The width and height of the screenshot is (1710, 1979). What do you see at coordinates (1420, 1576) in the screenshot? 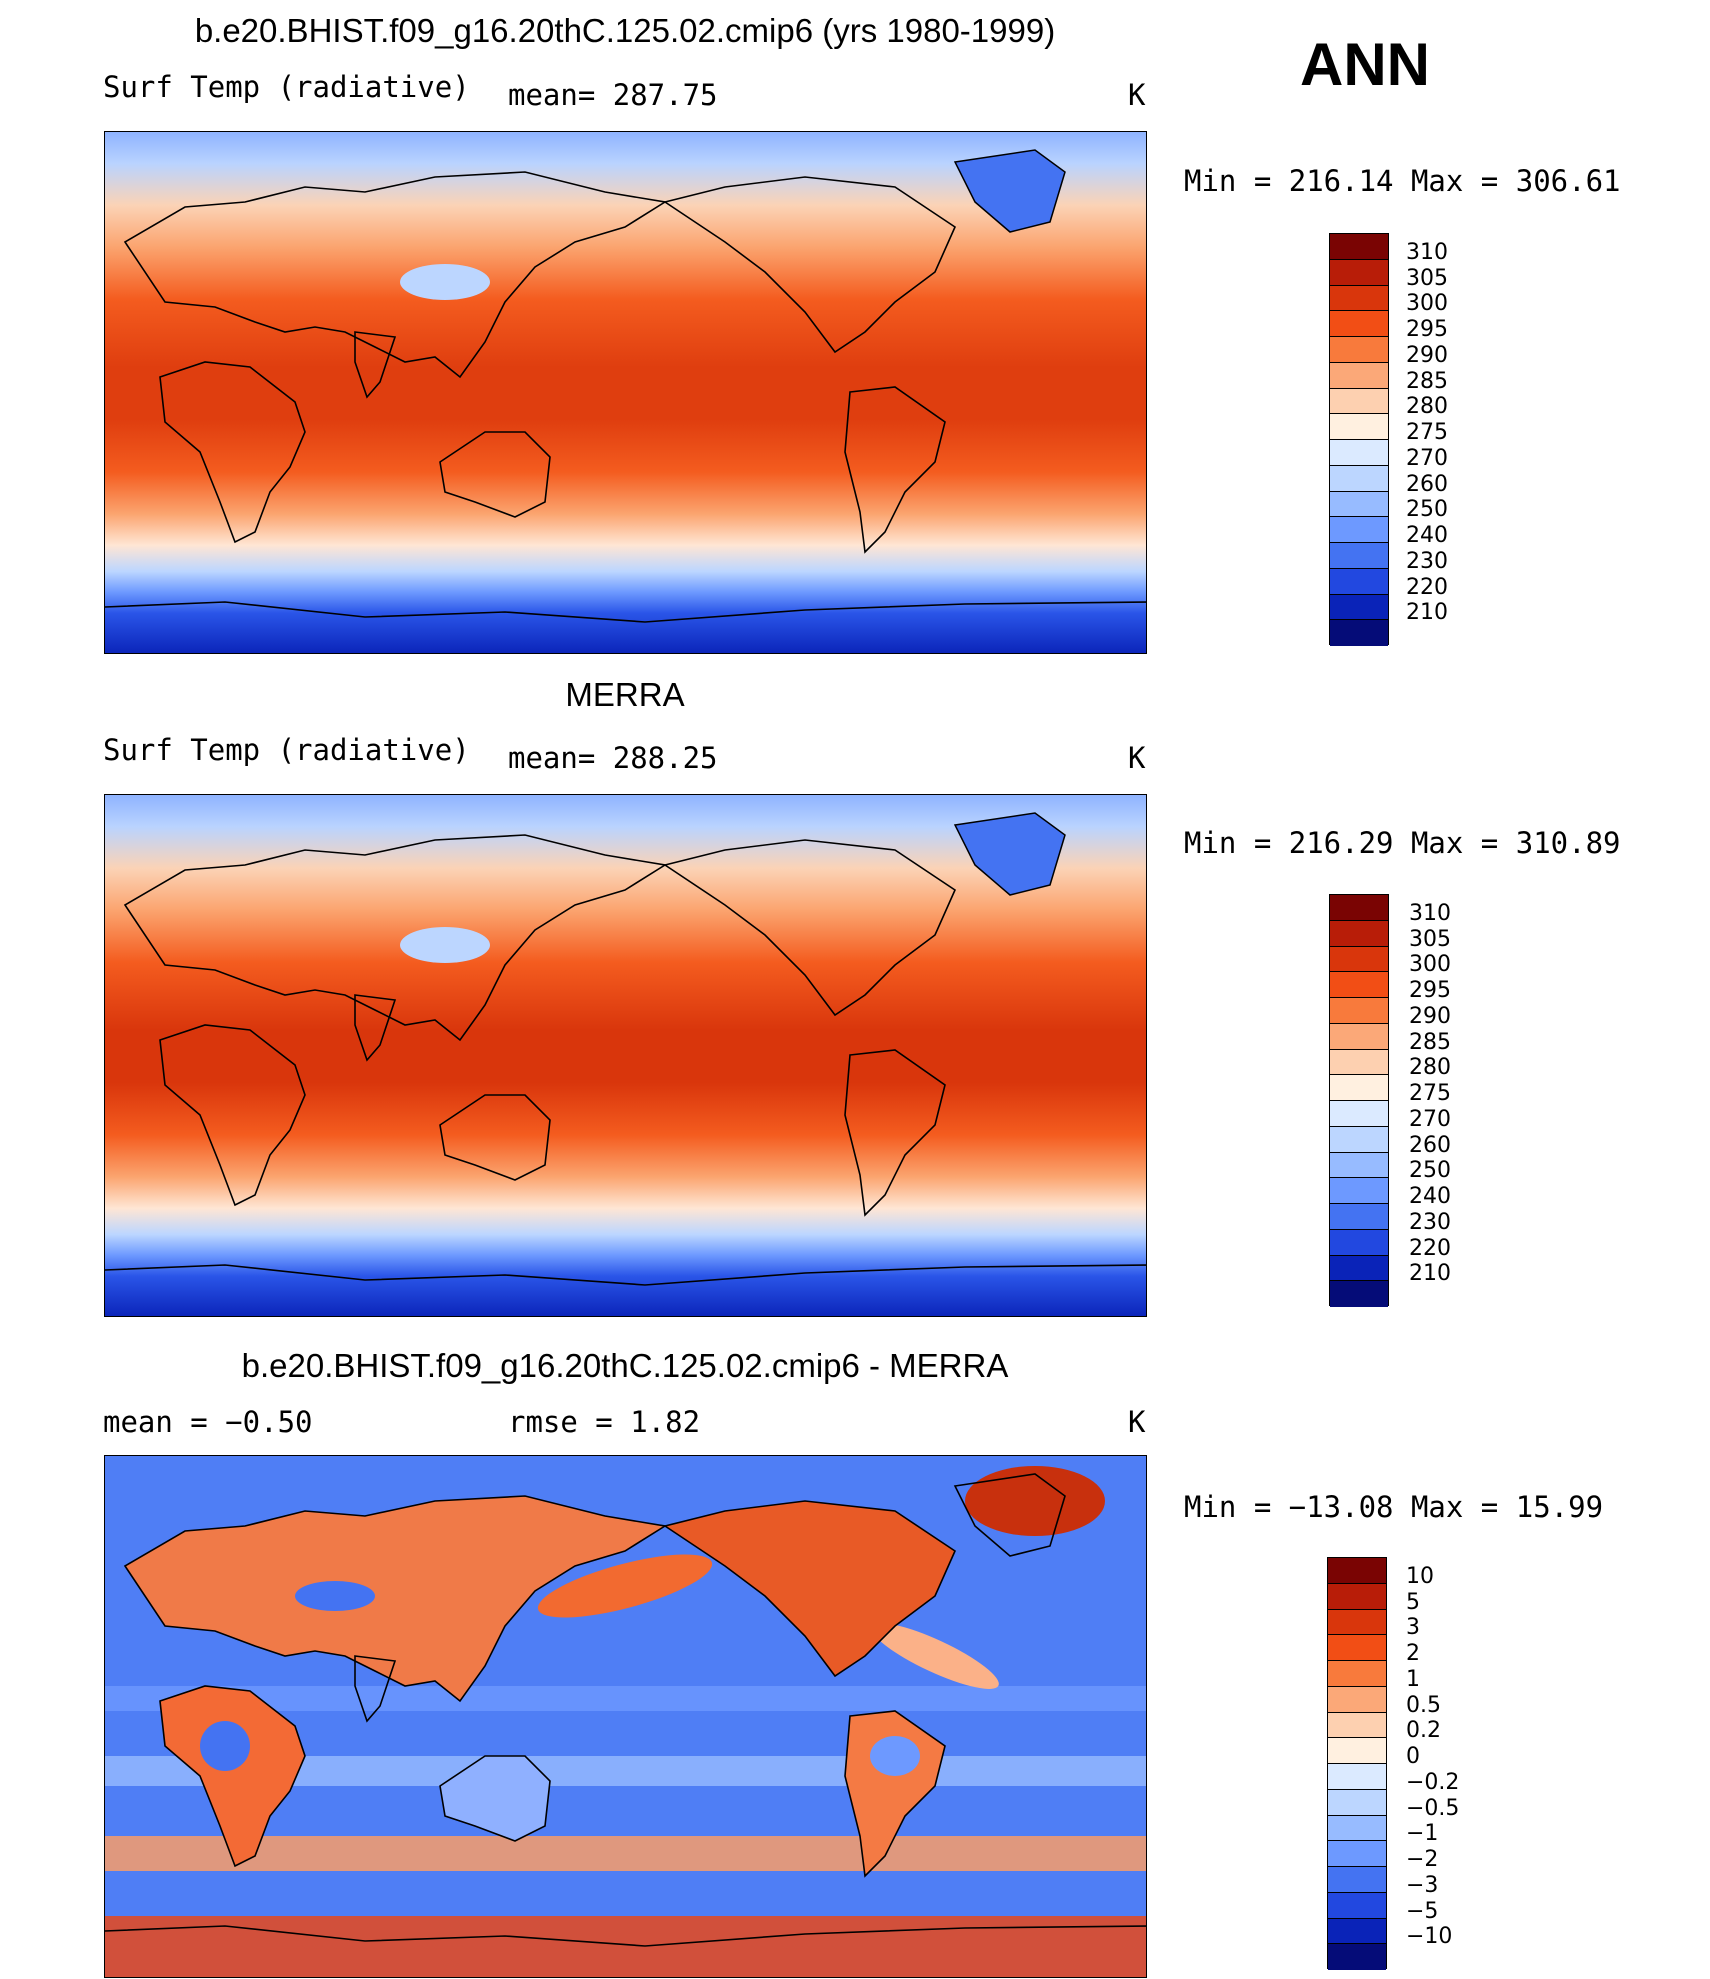
I see `colorbar-tick-label: 10` at bounding box center [1420, 1576].